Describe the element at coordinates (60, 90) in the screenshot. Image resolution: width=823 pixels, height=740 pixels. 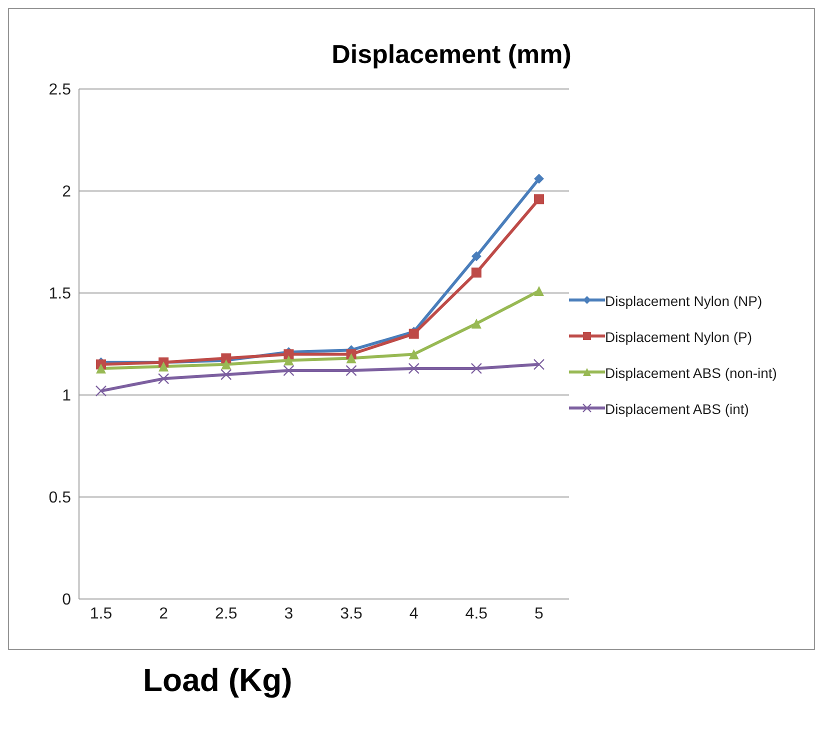
I see `y-tick-label: 2.5` at that location.